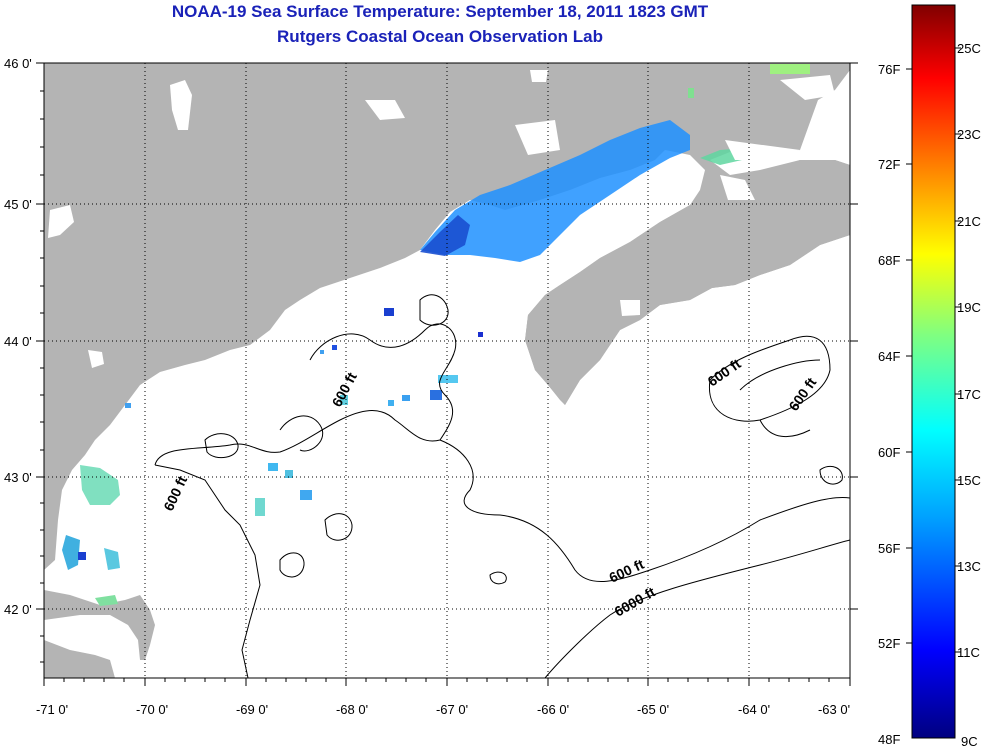 This screenshot has width=984, height=754. I want to click on colorbar-f-label: 68F, so click(889, 260).